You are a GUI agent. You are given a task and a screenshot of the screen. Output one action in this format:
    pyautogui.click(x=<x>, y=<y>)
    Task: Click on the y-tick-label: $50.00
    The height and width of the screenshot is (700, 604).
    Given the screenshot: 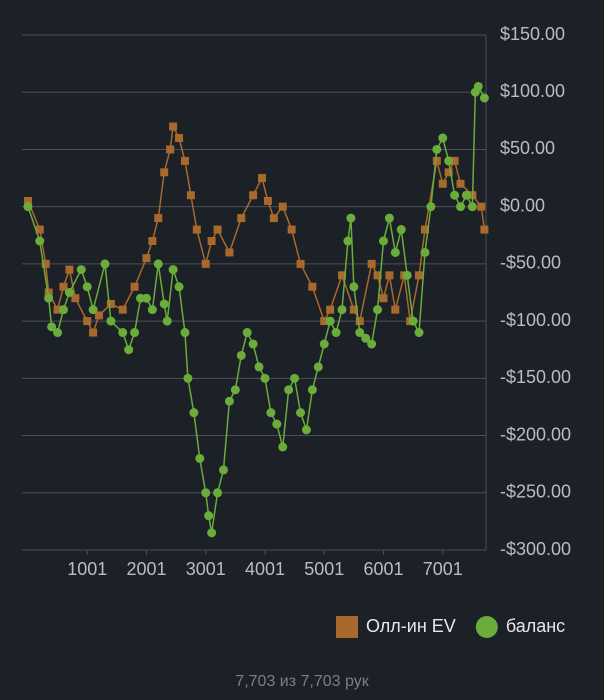 What is the action you would take?
    pyautogui.click(x=527, y=148)
    